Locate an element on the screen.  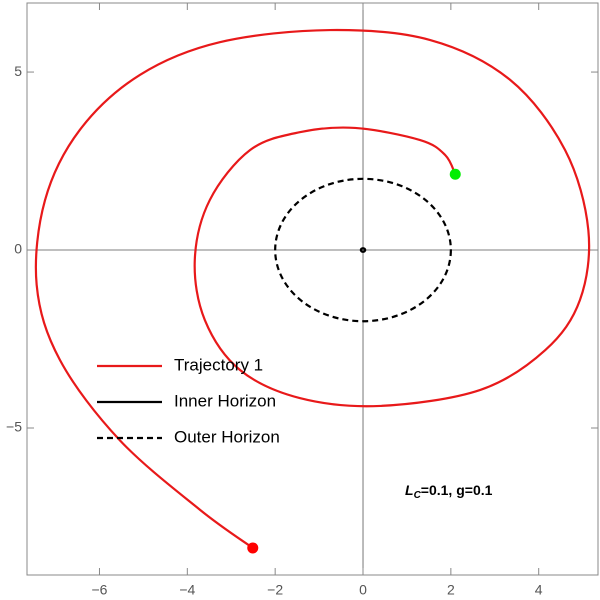
x-tick-label: −4 is located at coordinates (187, 590).